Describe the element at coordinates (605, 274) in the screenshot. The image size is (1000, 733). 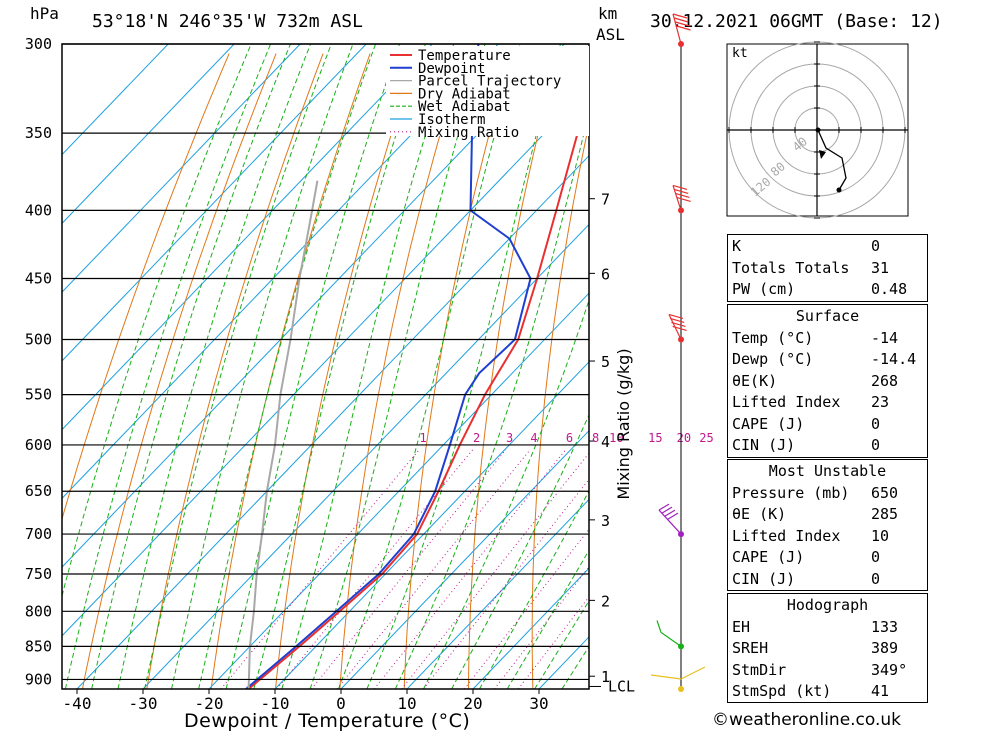
I see `km-tick-label: 6` at that location.